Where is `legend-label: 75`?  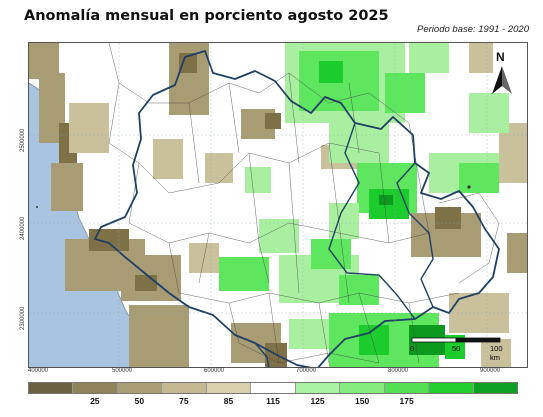 legend-label: 75 is located at coordinates (184, 401).